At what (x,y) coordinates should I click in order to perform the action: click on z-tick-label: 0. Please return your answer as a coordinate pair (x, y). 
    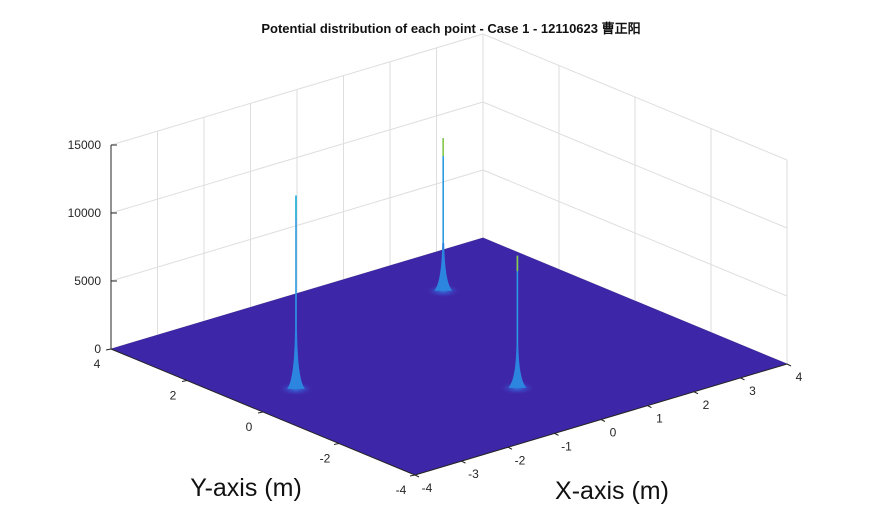
    Looking at the image, I should click on (97, 349).